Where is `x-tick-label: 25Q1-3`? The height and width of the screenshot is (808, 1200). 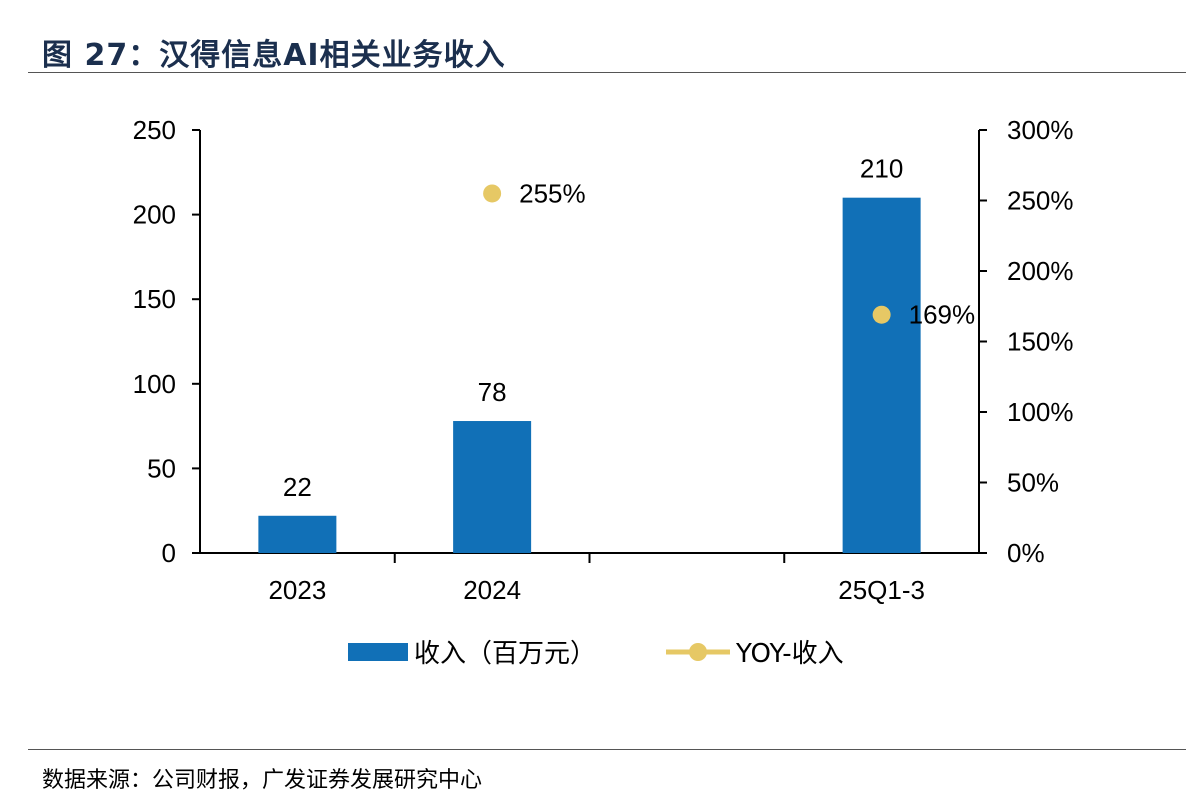 x-tick-label: 25Q1-3 is located at coordinates (881, 590).